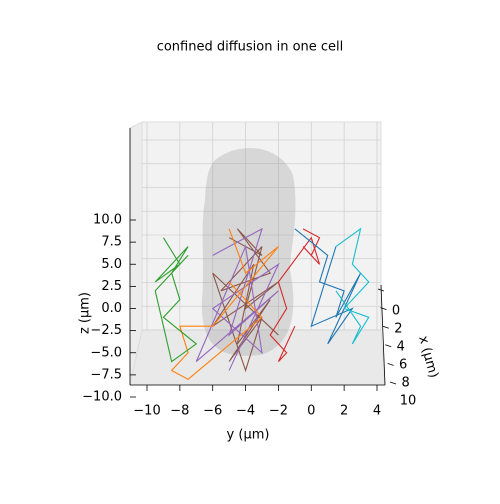 Image resolution: width=500 pixels, height=504 pixels. What do you see at coordinates (398, 329) in the screenshot?
I see `depth-tick-label: 2` at bounding box center [398, 329].